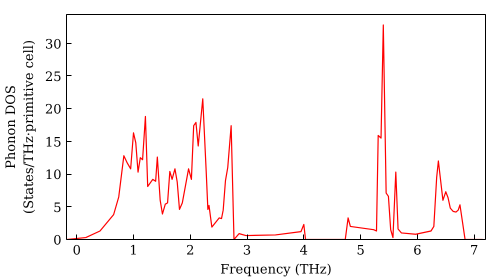 Image resolution: width=500 pixels, height=280 pixels. What do you see at coordinates (276, 270) in the screenshot?
I see `x-axis-title: Frequency (THz)` at bounding box center [276, 270].